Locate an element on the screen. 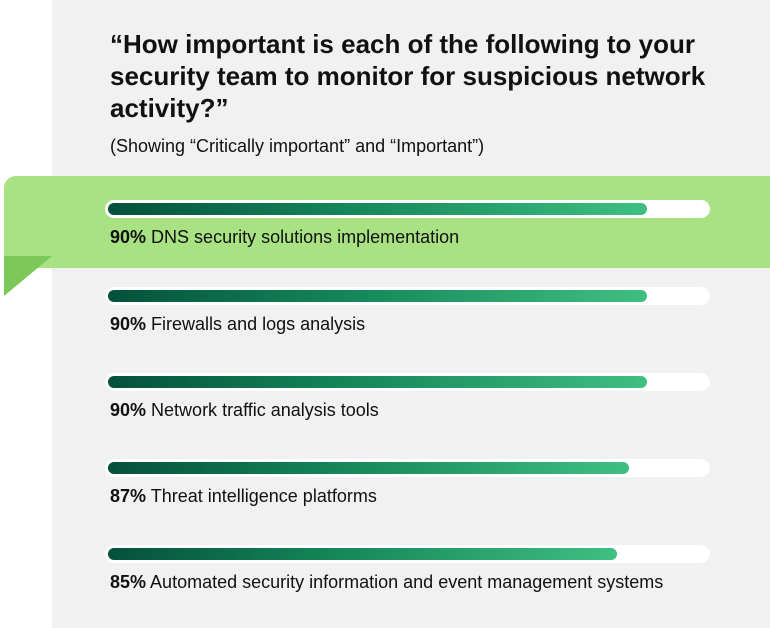 Image resolution: width=770 pixels, height=628 pixels. bar-label: 90% Firewalls and logs analysis is located at coordinates (390, 324).